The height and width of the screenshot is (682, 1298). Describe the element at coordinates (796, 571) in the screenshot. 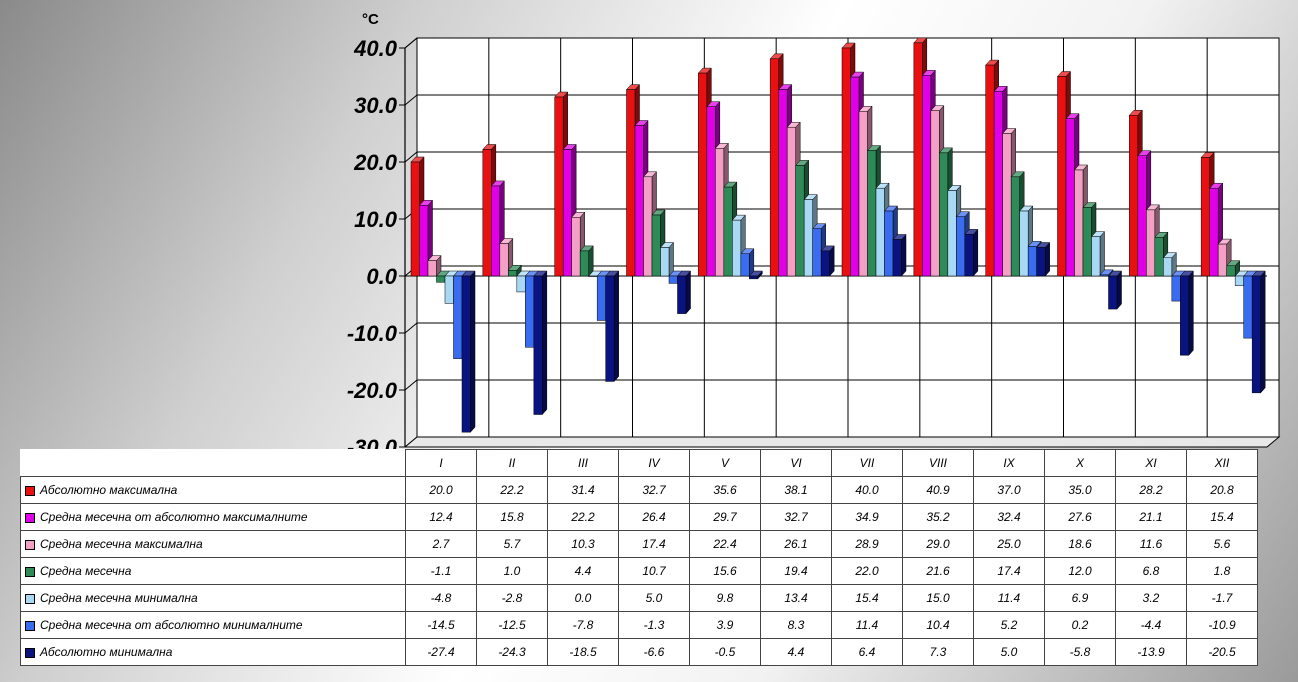

I see `data-label: 19.4` at that location.